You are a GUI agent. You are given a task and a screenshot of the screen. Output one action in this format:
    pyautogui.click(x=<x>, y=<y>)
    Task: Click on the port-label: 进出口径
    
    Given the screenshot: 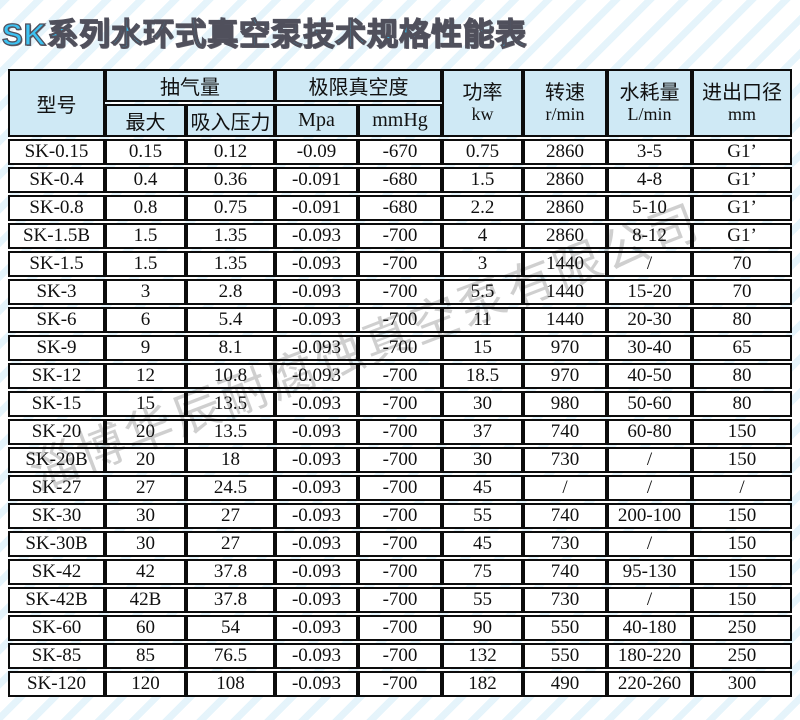 What is the action you would take?
    pyautogui.click(x=742, y=93)
    